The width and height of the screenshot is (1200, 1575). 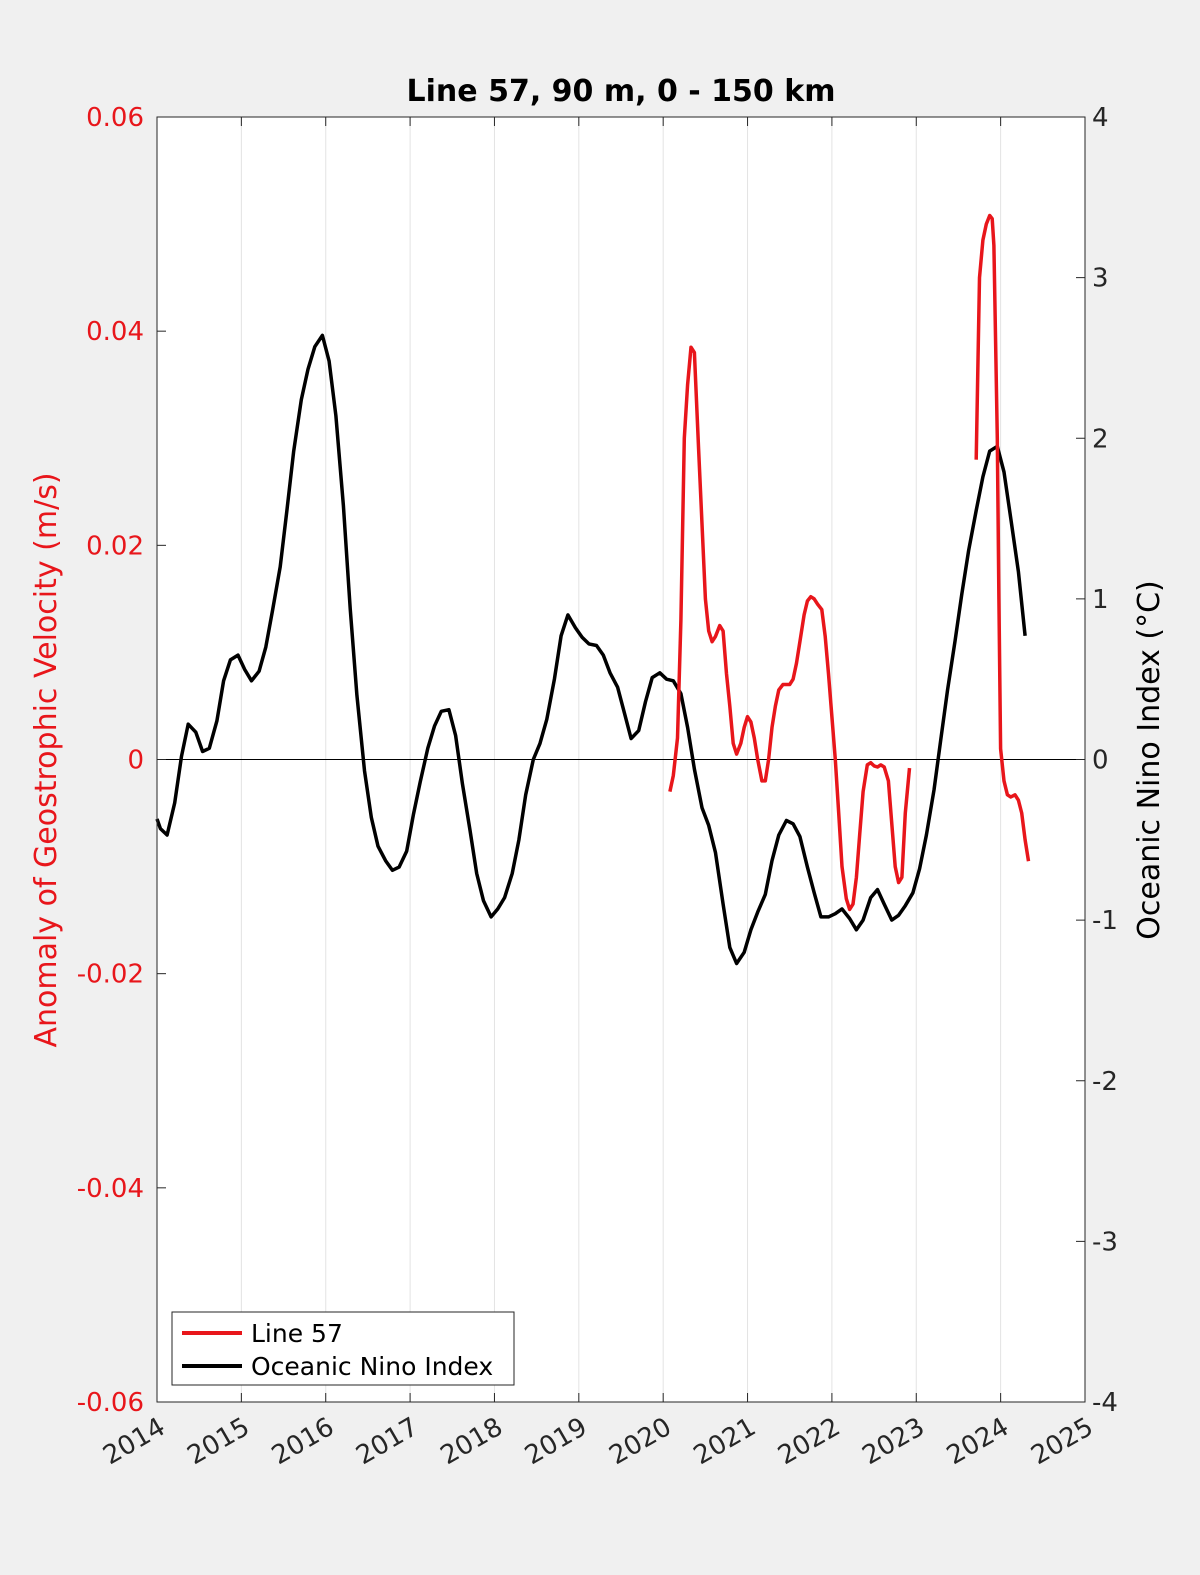 What do you see at coordinates (115, 546) in the screenshot?
I see `y-left-tick-label: 0.02` at bounding box center [115, 546].